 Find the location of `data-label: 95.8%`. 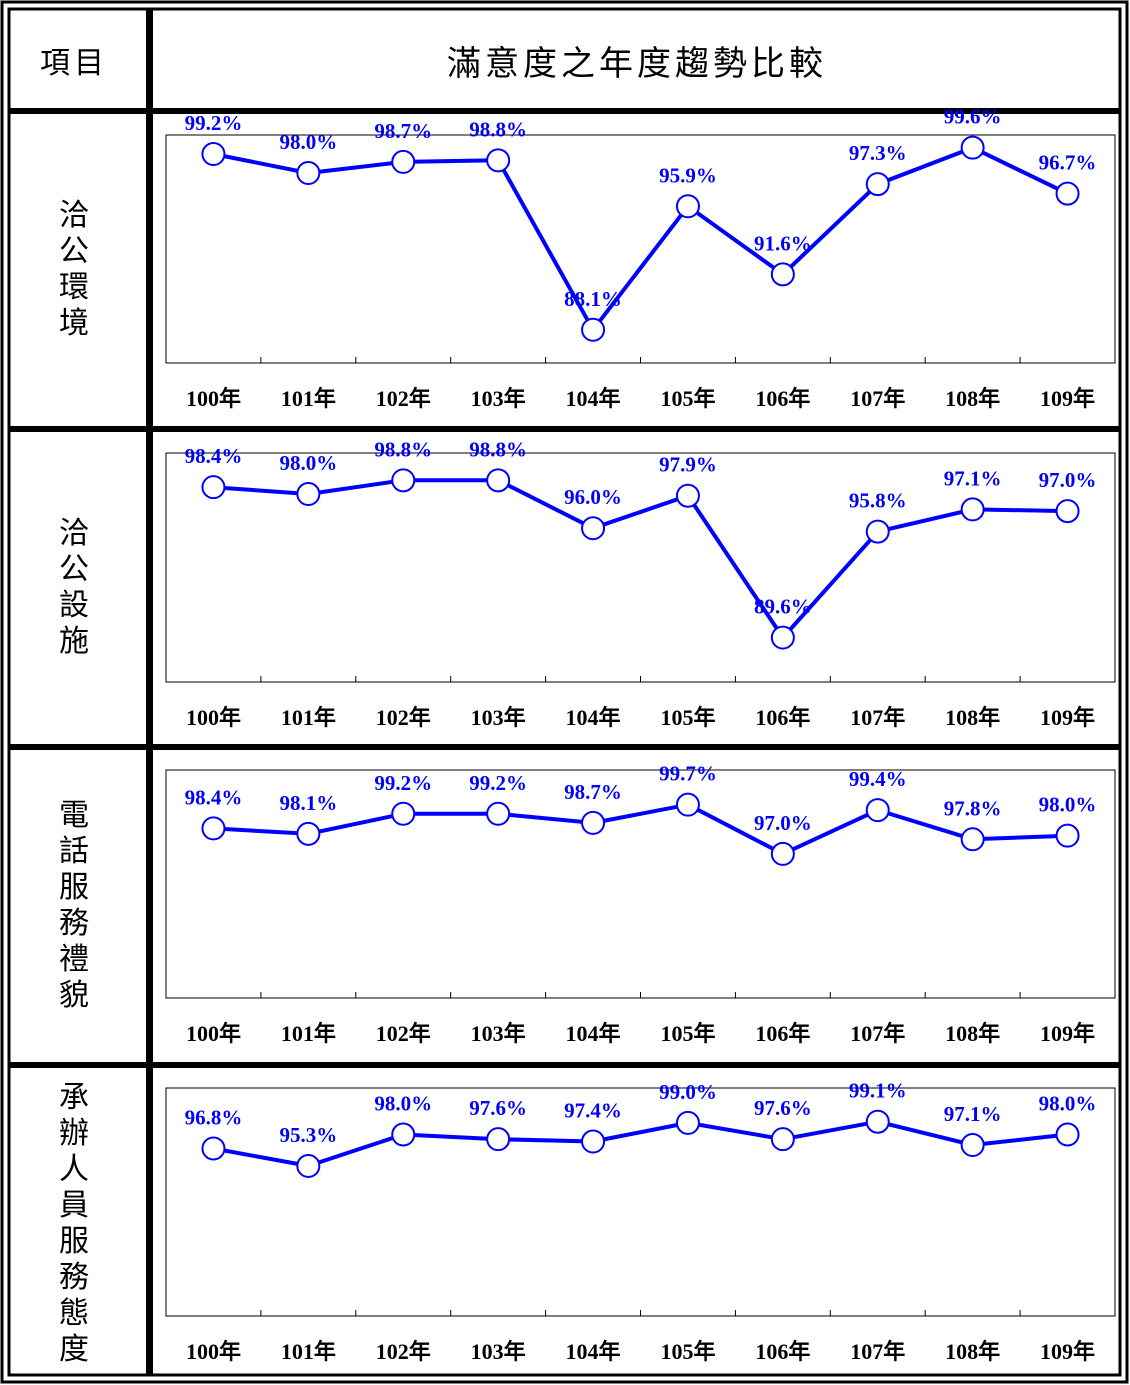

data-label: 95.8% is located at coordinates (878, 501).